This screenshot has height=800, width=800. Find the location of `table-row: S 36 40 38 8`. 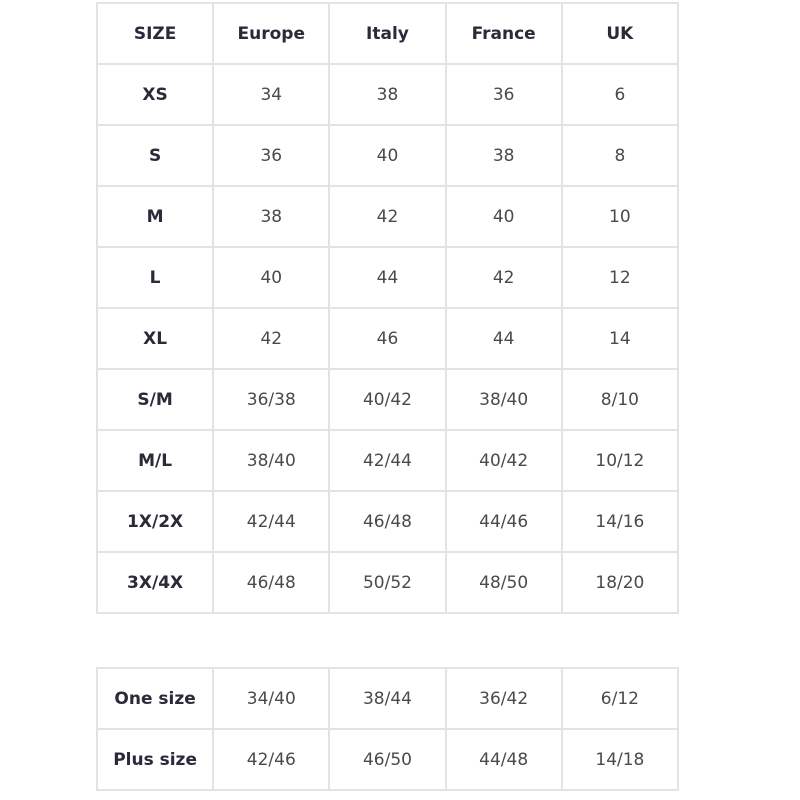

table-row: S 36 40 38 8 is located at coordinates (387, 155).